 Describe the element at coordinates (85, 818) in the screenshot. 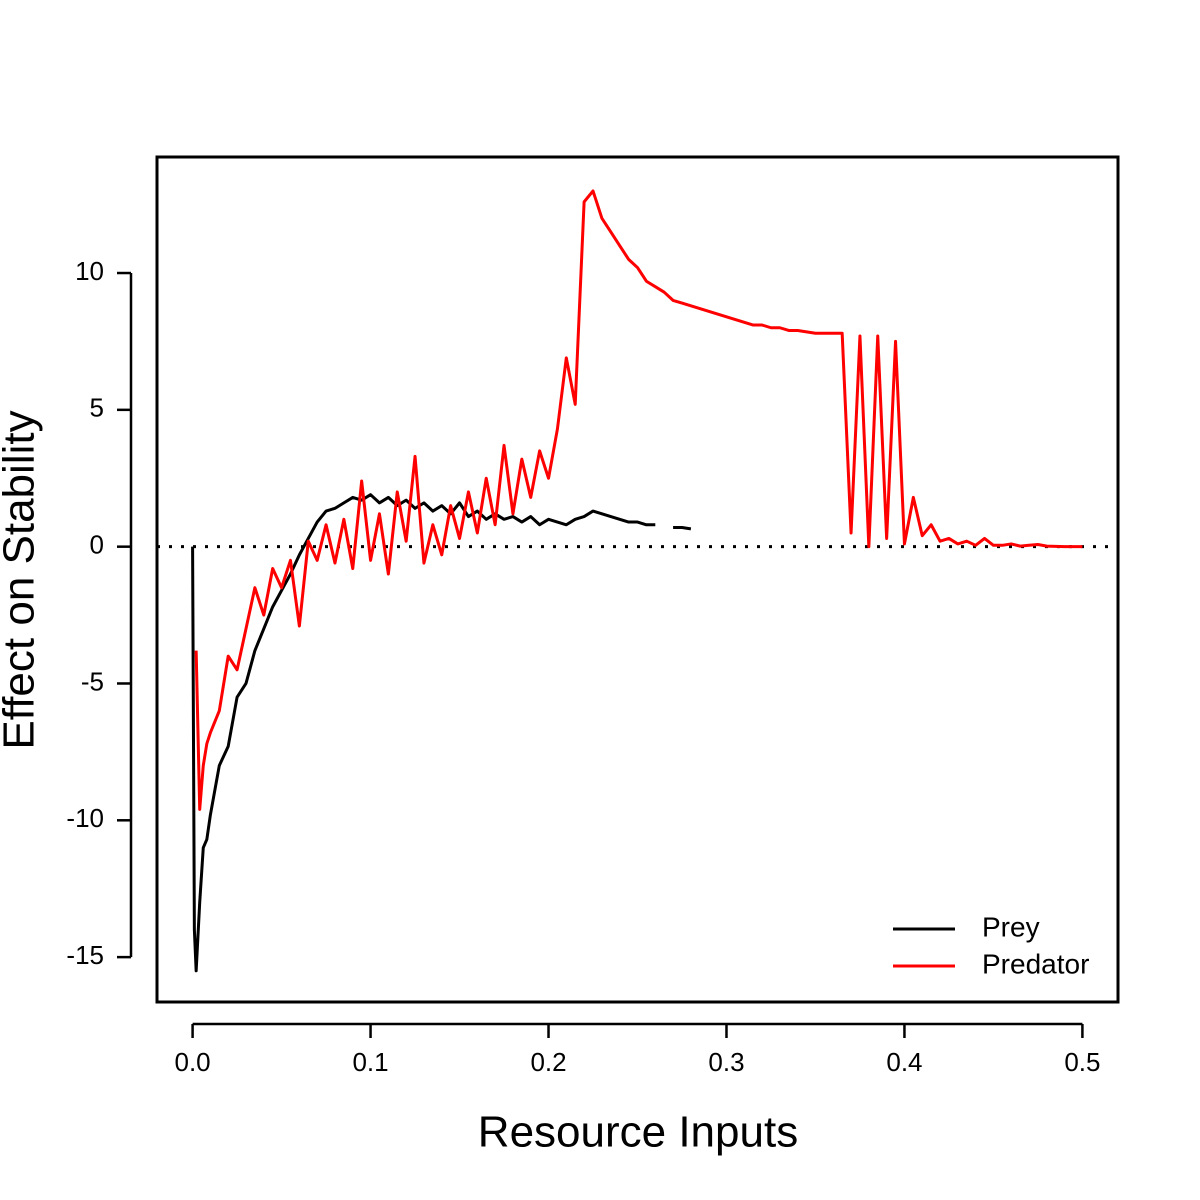

I see `y-tick-label: -10` at that location.